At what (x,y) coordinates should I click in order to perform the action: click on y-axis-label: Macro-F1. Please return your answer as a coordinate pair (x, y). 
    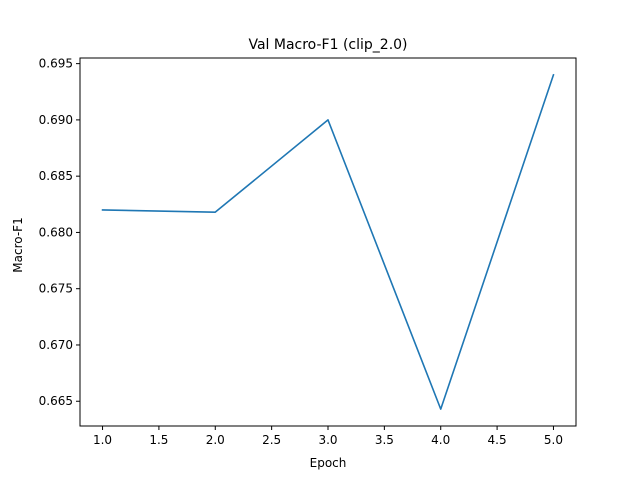
    Looking at the image, I should click on (18, 244).